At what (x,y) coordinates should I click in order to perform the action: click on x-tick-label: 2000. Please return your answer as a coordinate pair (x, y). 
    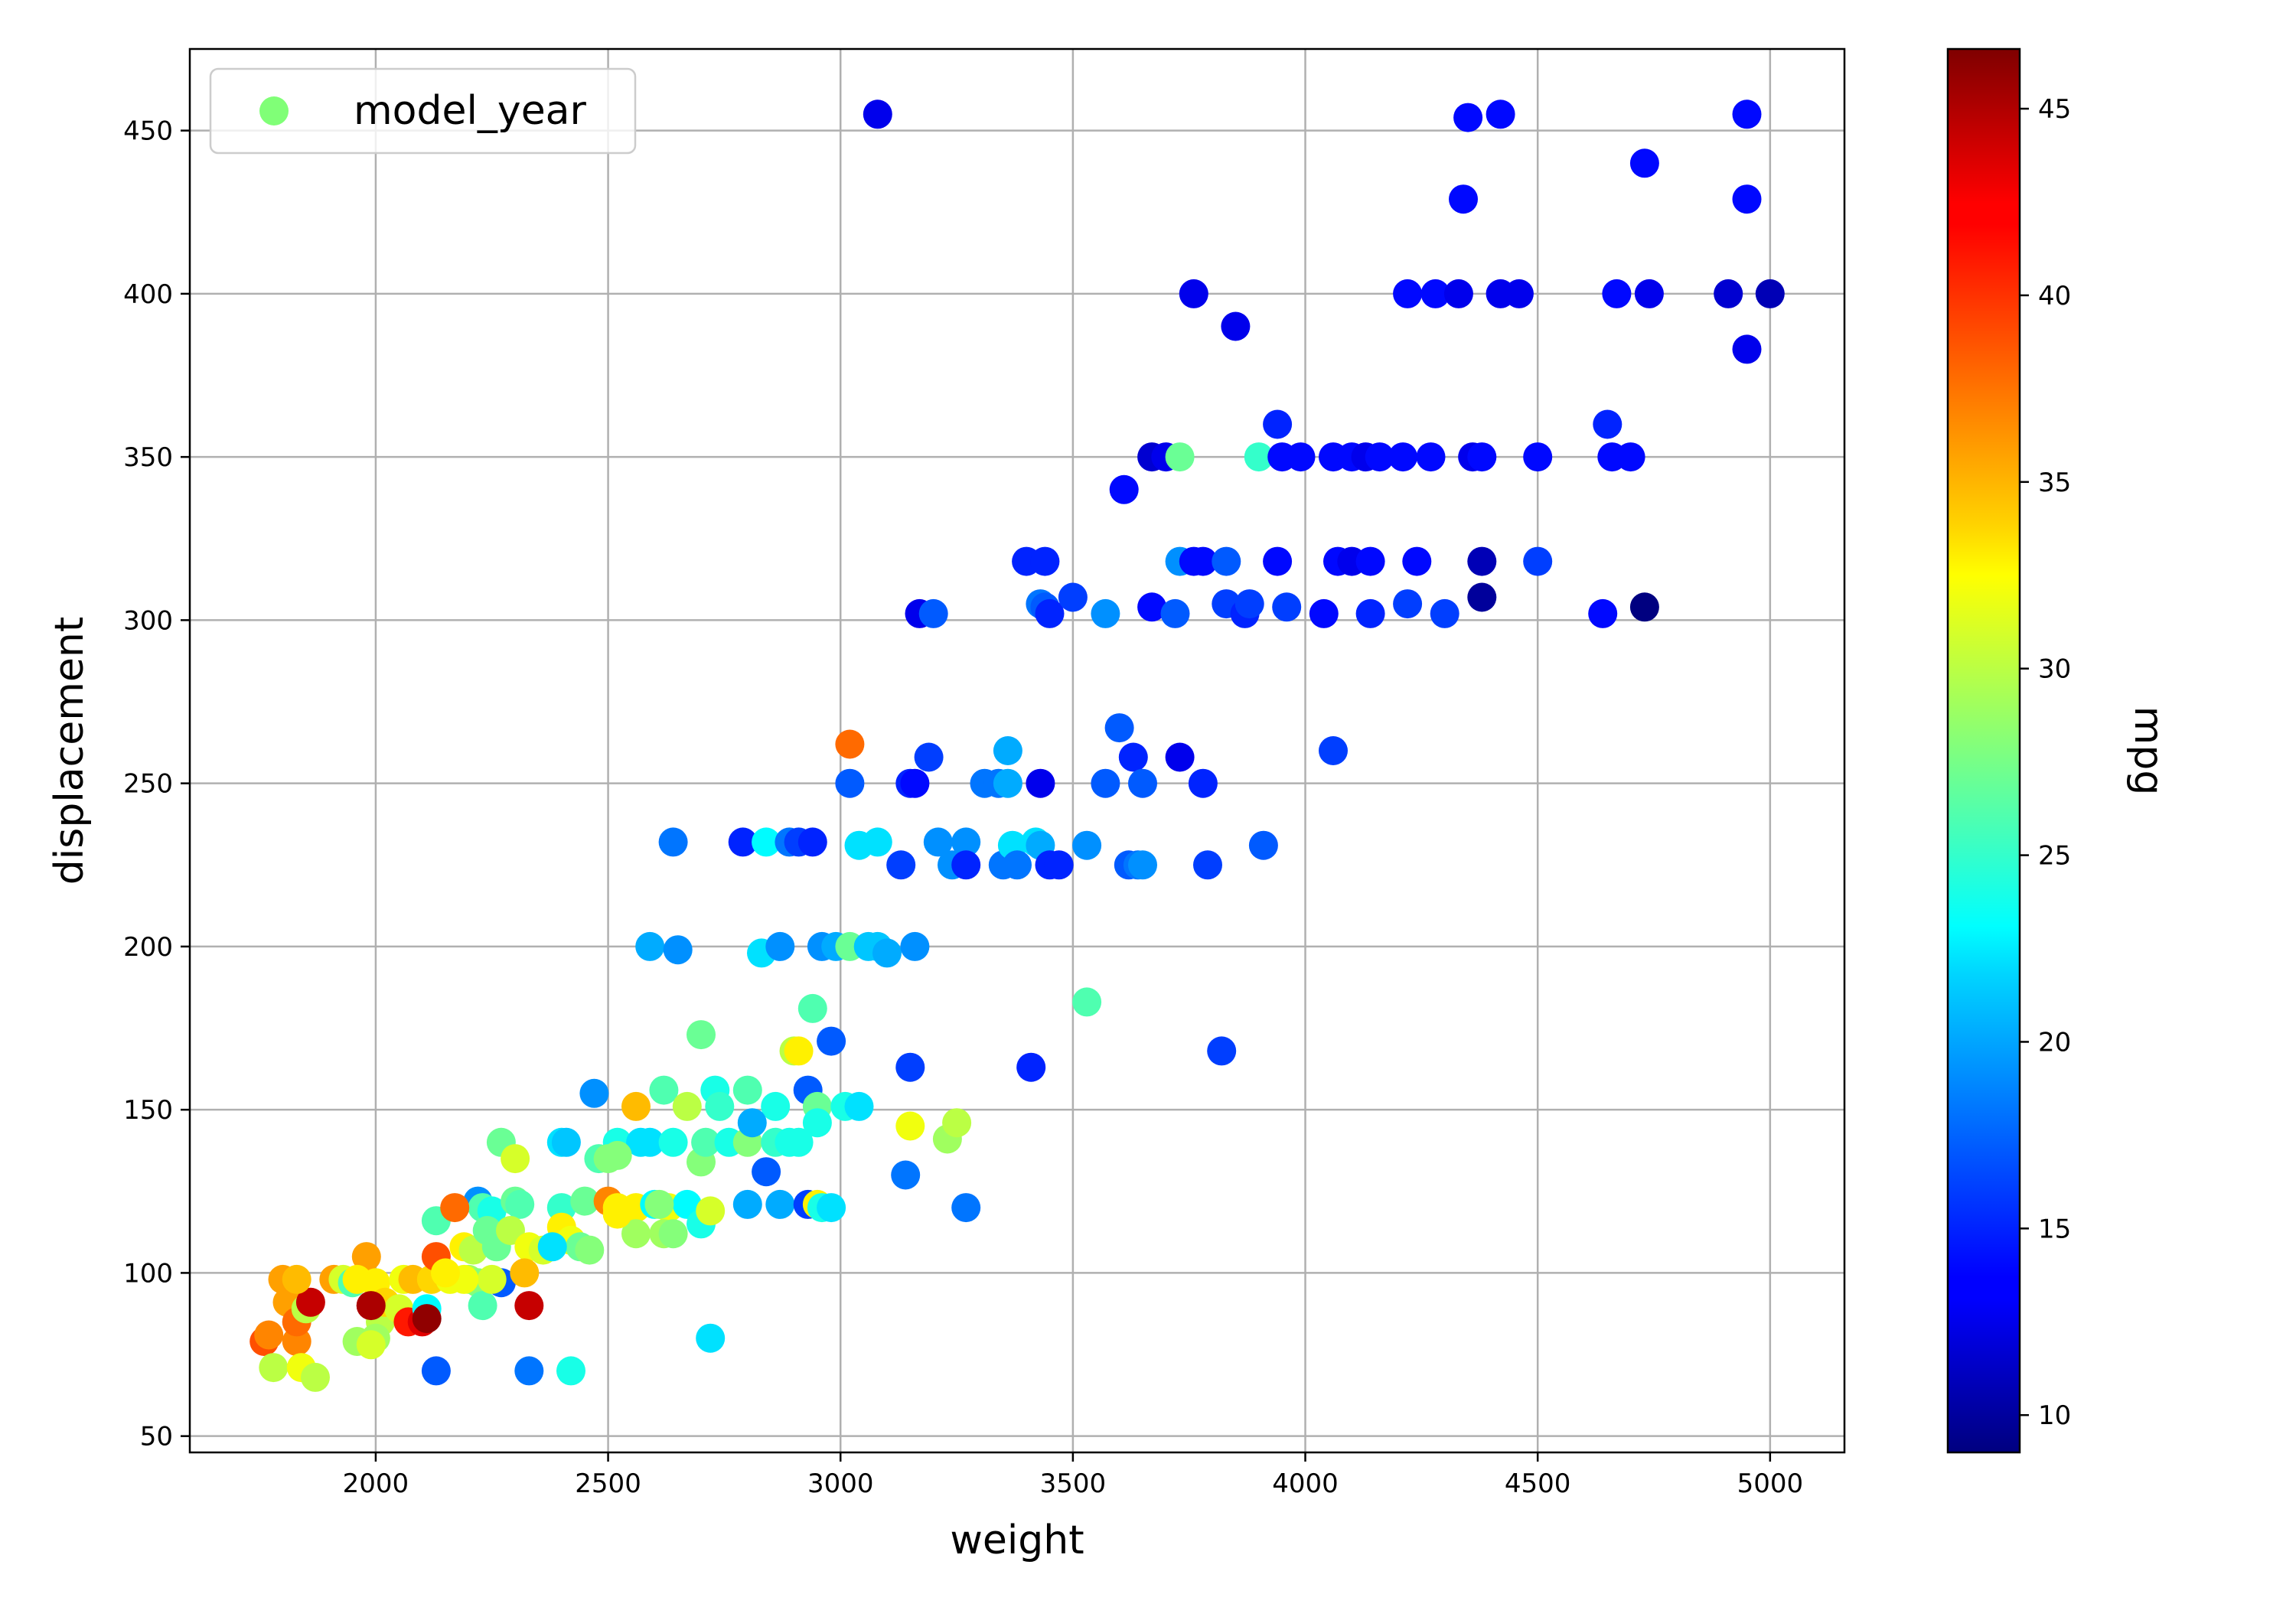
    Looking at the image, I should click on (376, 1483).